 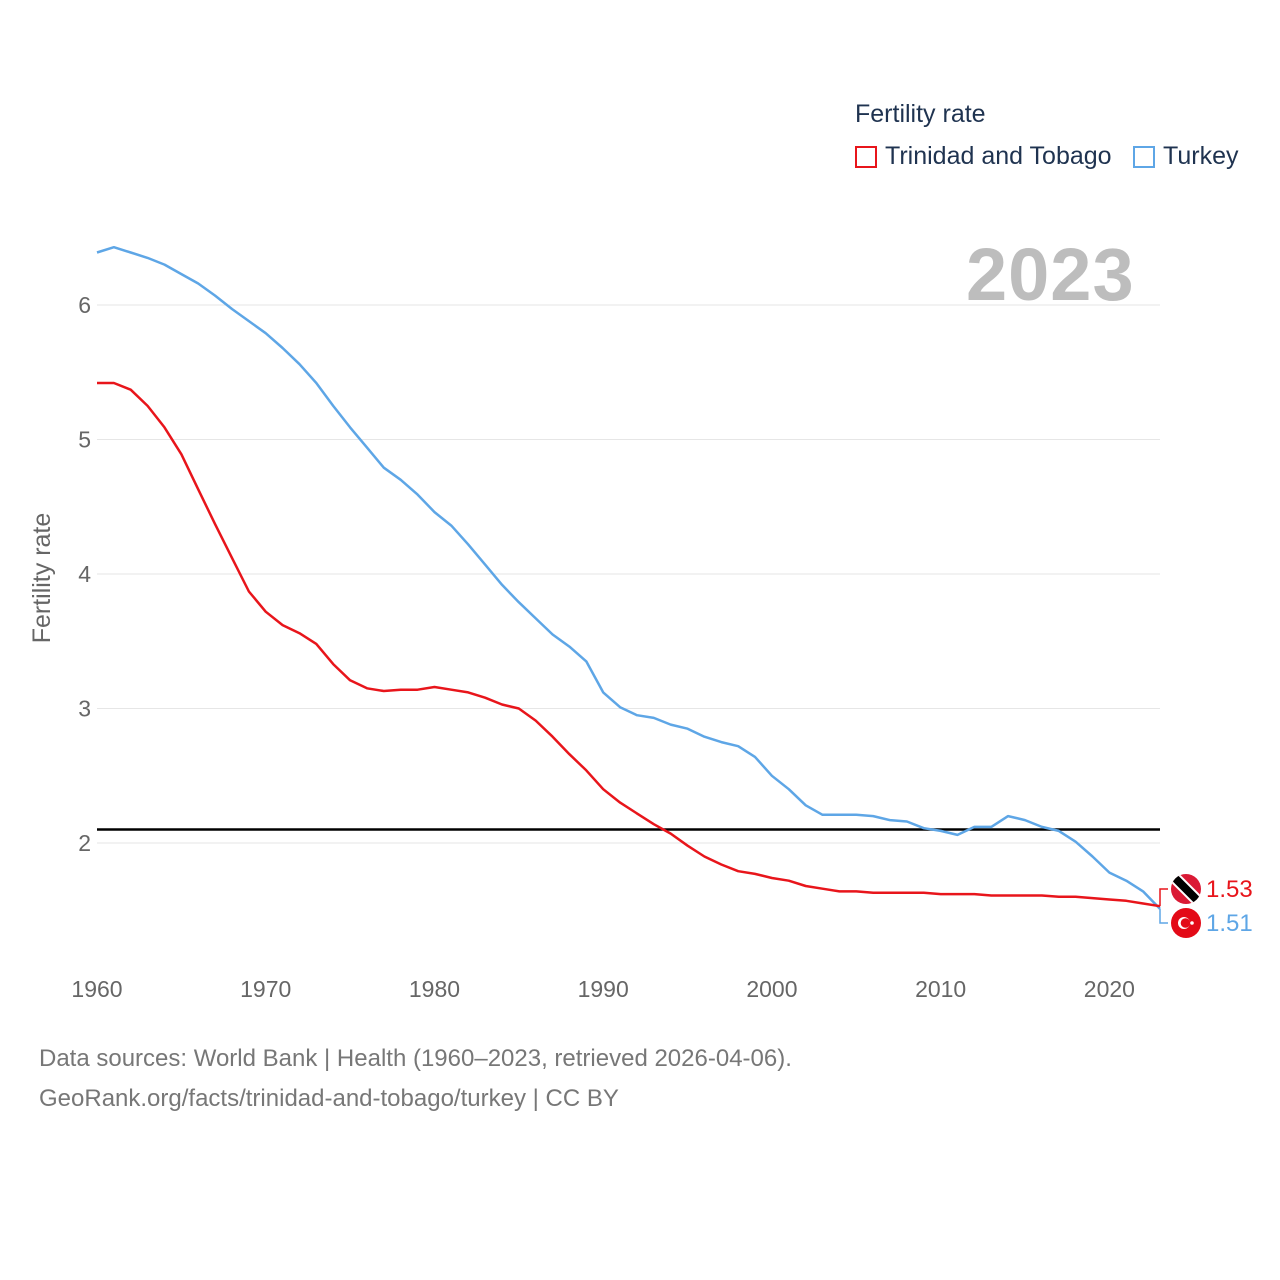 I want to click on x-tick-label: 2020, so click(x=1109, y=989).